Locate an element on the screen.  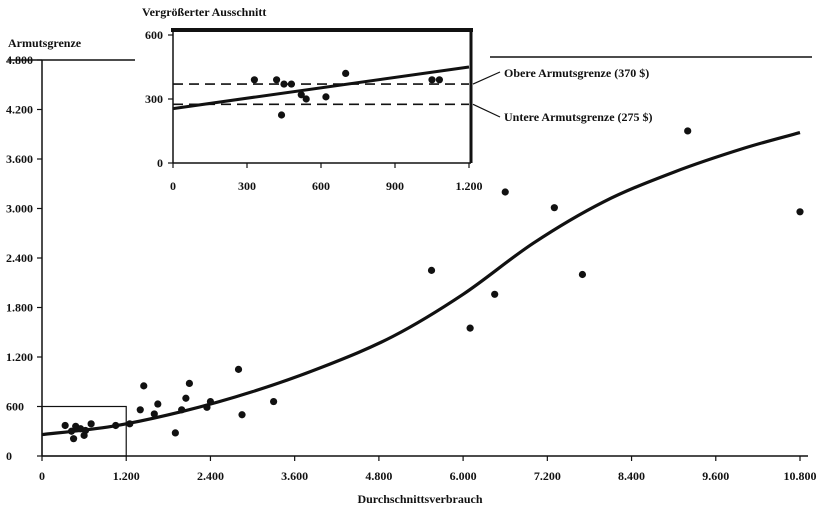
y-tick-label: 0 is located at coordinates (9, 456).